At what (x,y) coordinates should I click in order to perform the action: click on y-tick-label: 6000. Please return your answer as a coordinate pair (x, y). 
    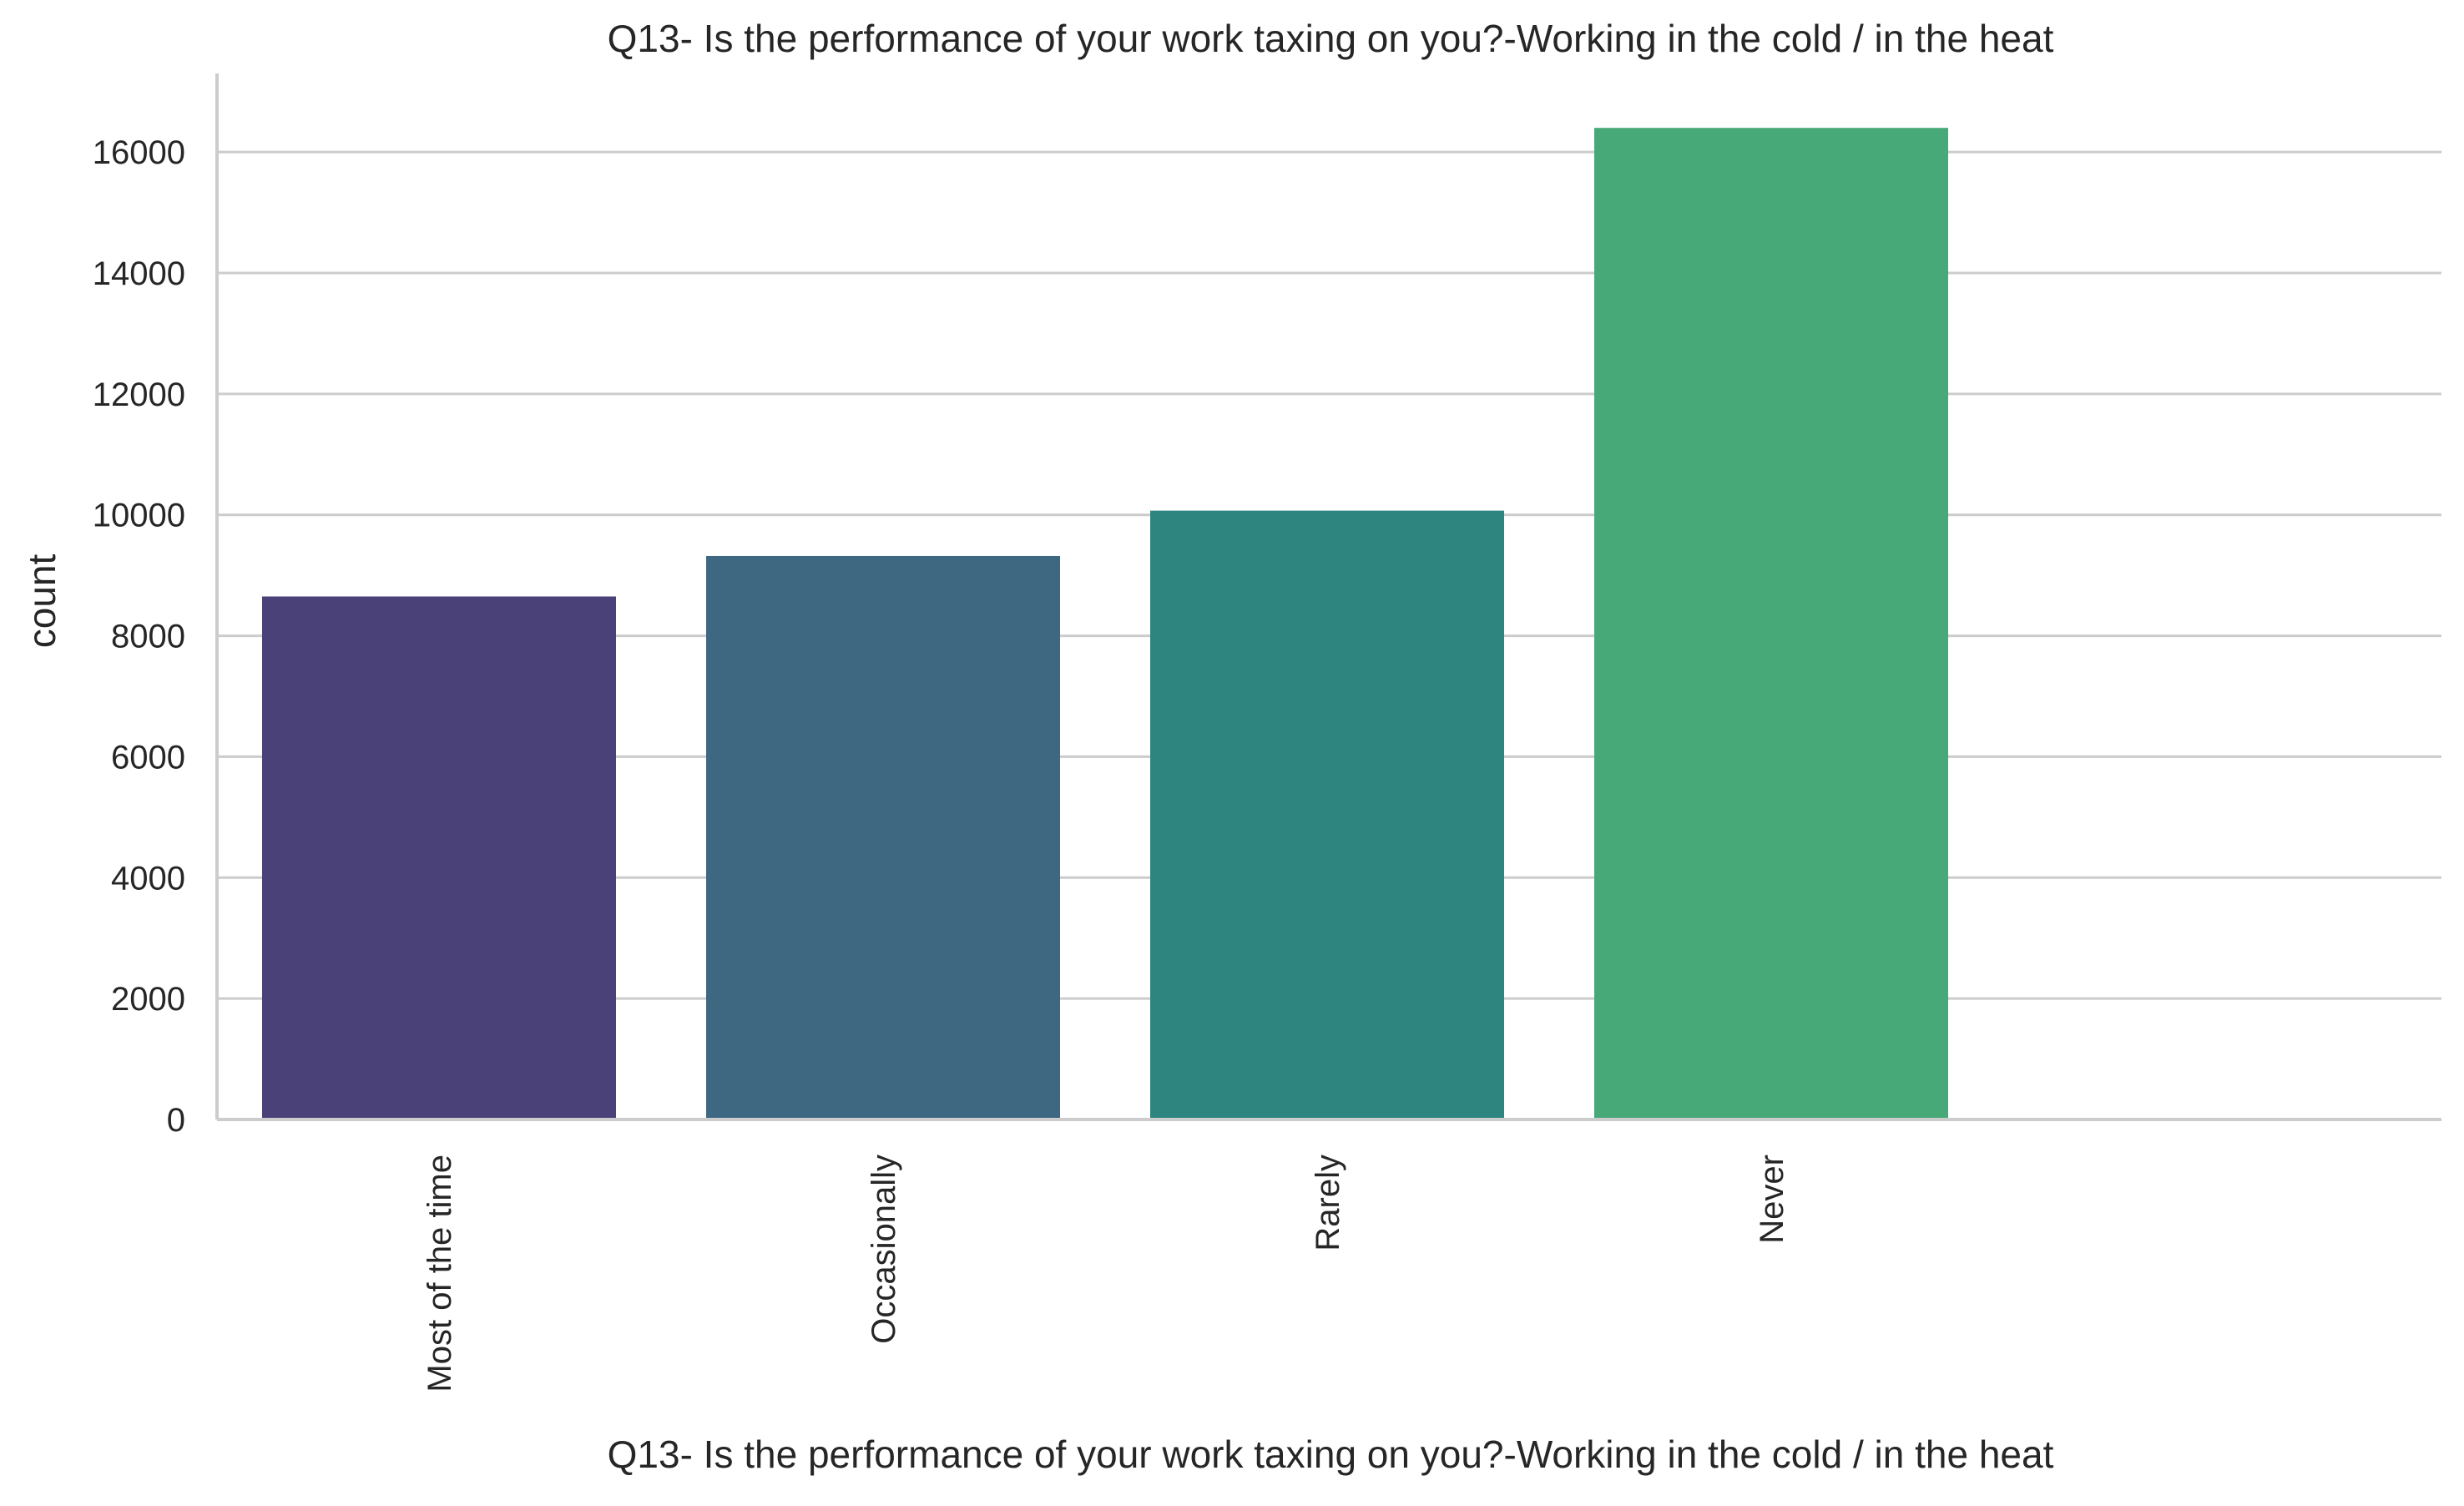
    Looking at the image, I should click on (148, 757).